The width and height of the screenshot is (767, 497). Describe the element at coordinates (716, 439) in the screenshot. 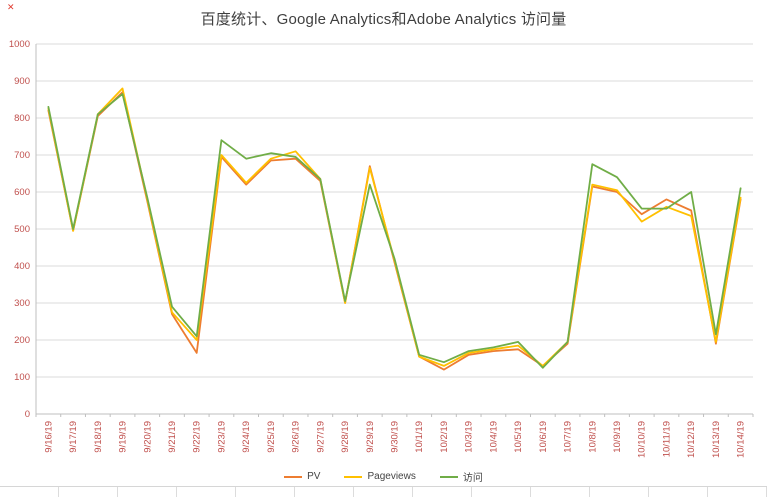

I see `svg-text: 10/13/19` at that location.